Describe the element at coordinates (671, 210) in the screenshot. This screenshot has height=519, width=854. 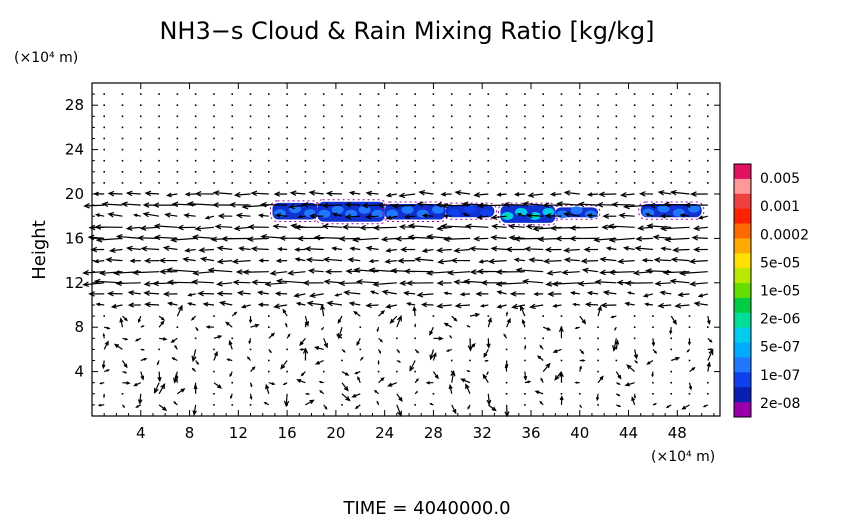
I see `cloud-region` at that location.